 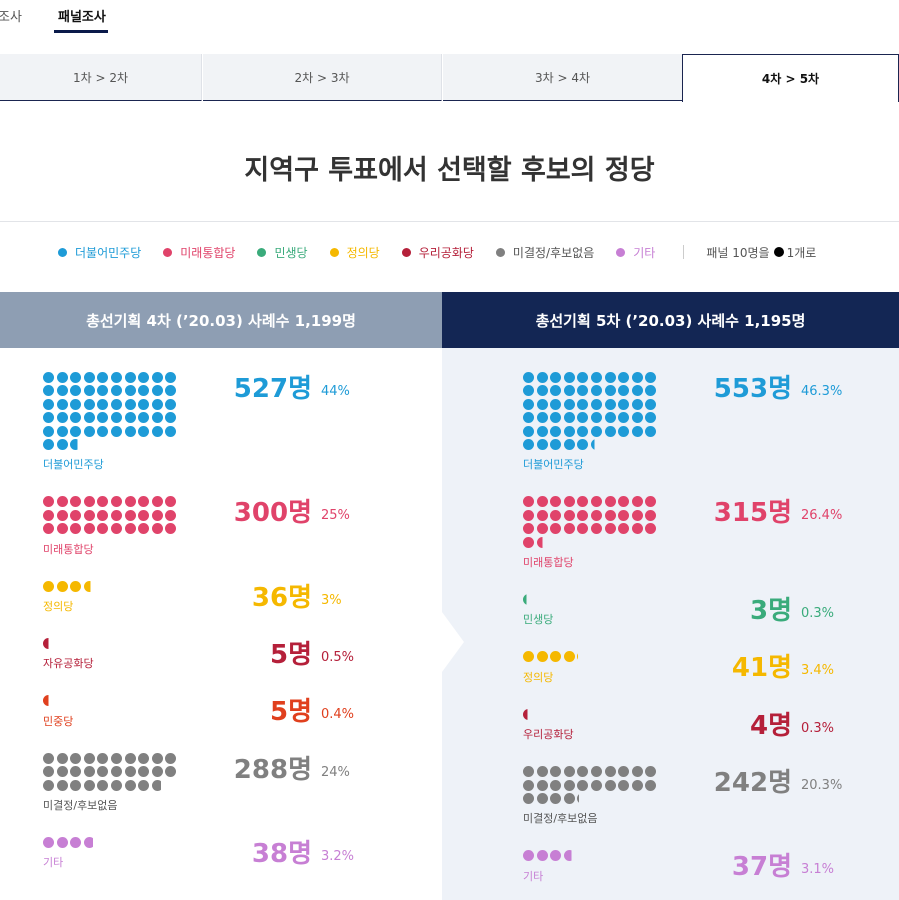 I want to click on party-count-label: 36명, so click(x=281, y=597).